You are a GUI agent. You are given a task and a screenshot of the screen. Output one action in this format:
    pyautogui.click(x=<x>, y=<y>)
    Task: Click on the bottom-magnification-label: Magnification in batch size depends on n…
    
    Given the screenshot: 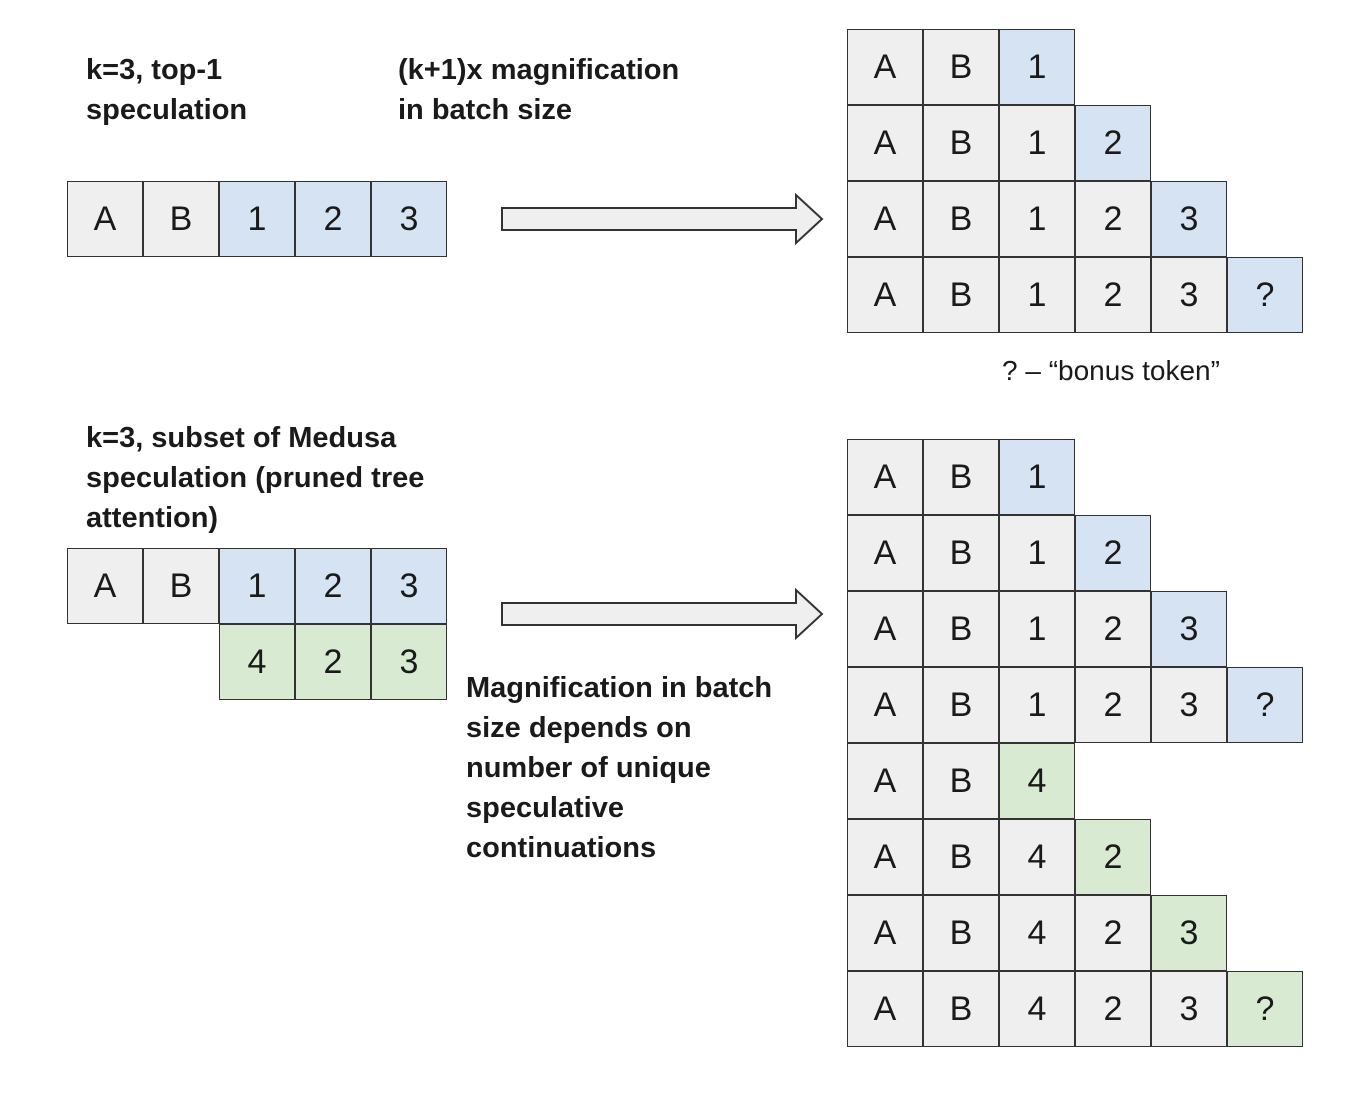 What is the action you would take?
    pyautogui.click(x=619, y=768)
    